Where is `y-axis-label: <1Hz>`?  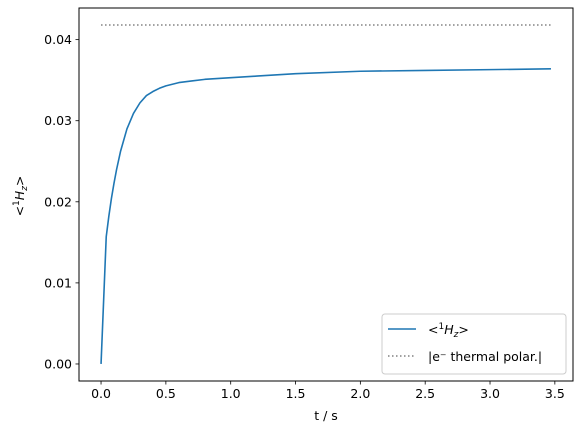 y-axis-label: <1Hz> is located at coordinates (21, 196).